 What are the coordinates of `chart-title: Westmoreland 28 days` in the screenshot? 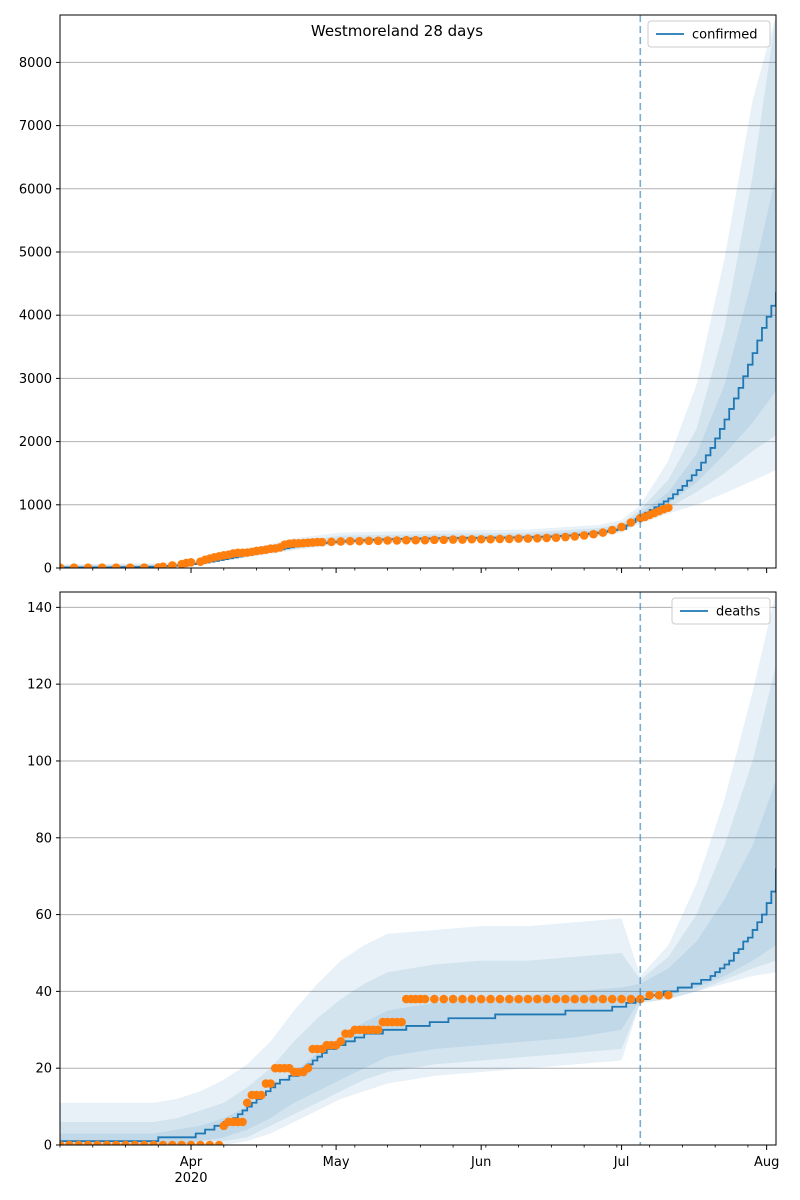 It's located at (397, 31).